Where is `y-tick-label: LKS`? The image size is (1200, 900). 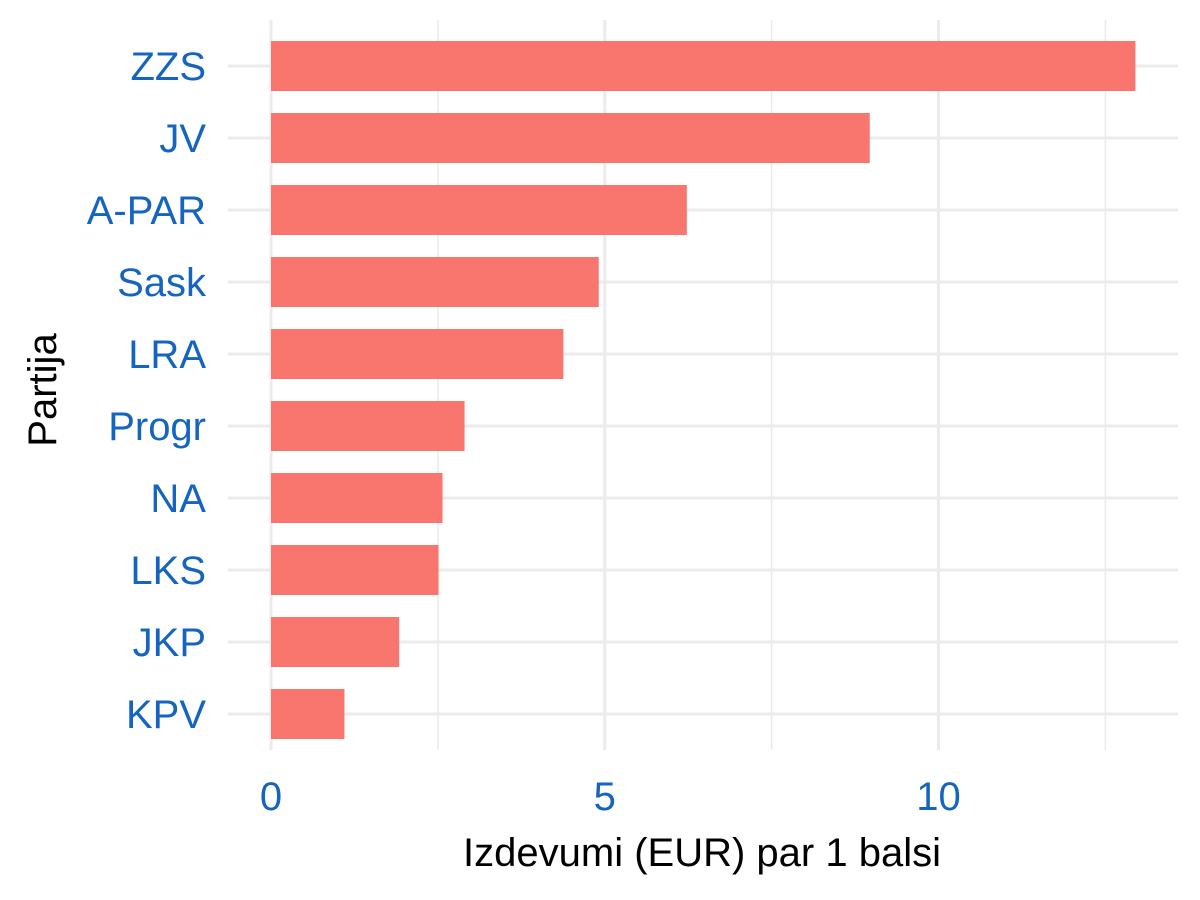 y-tick-label: LKS is located at coordinates (168, 571).